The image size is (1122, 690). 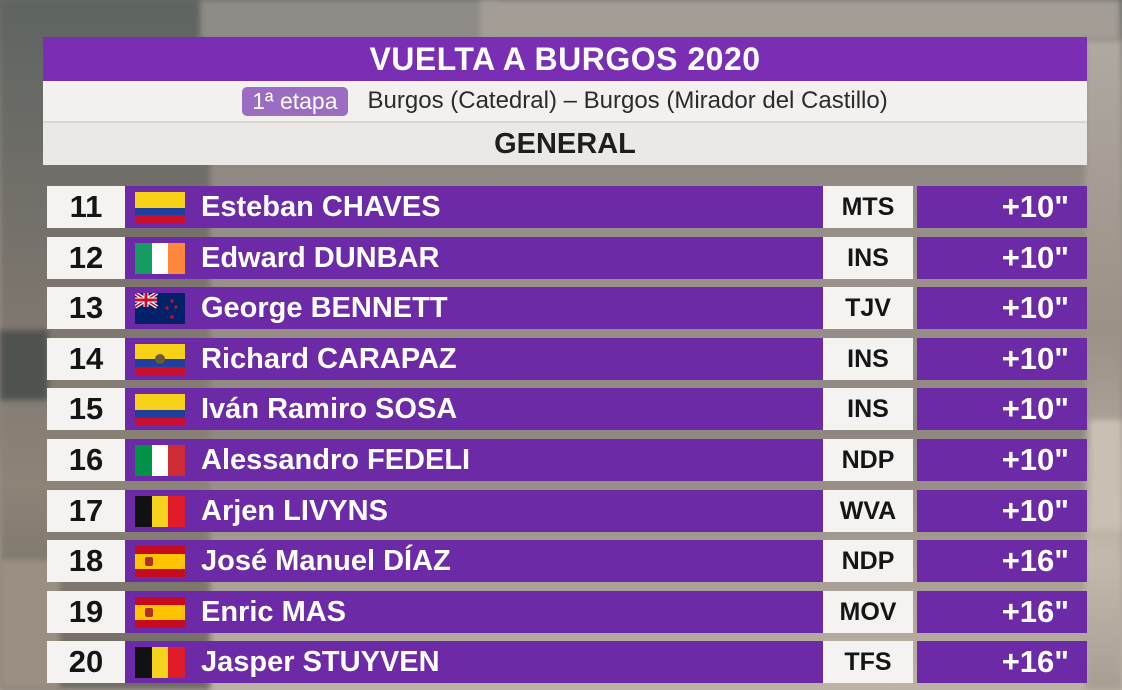 I want to click on new-zealand-flag-icon, so click(x=160, y=309).